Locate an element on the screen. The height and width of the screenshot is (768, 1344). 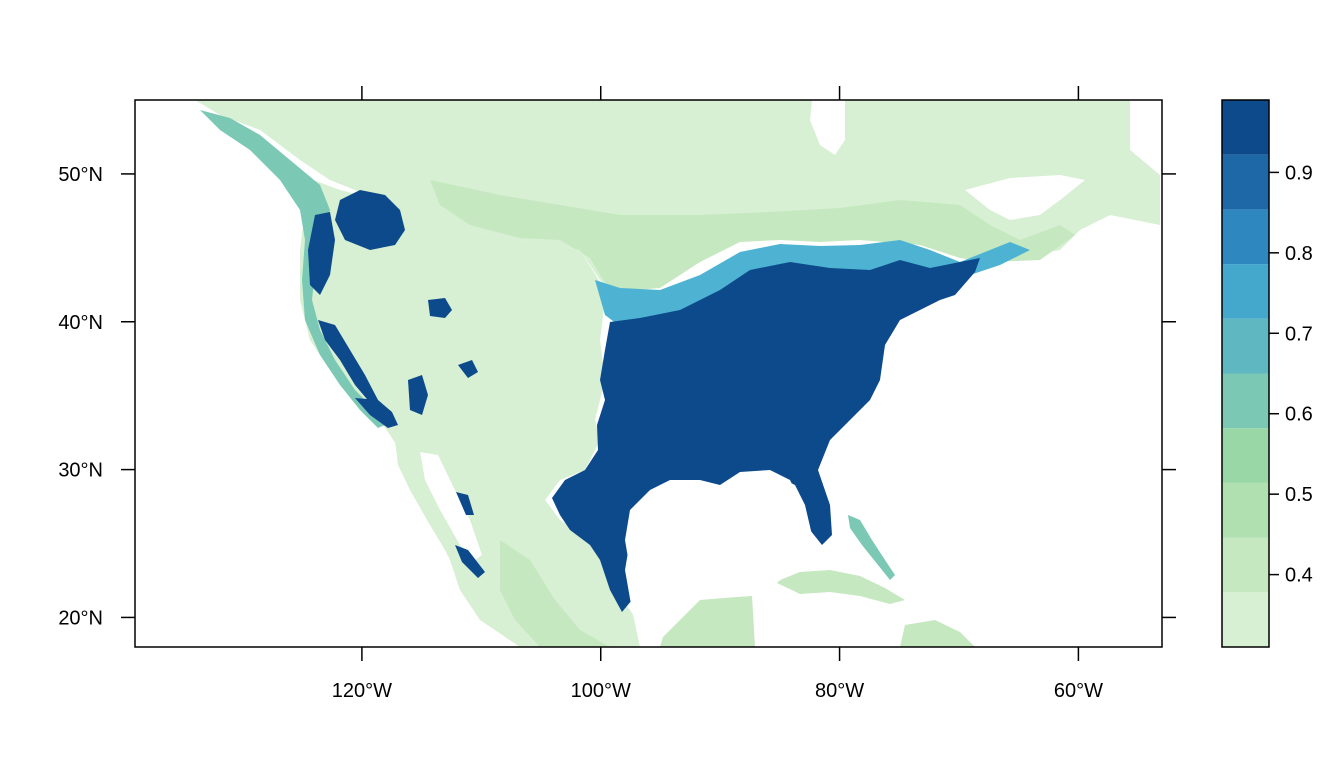
x-tick-label: 120°W is located at coordinates (362, 691).